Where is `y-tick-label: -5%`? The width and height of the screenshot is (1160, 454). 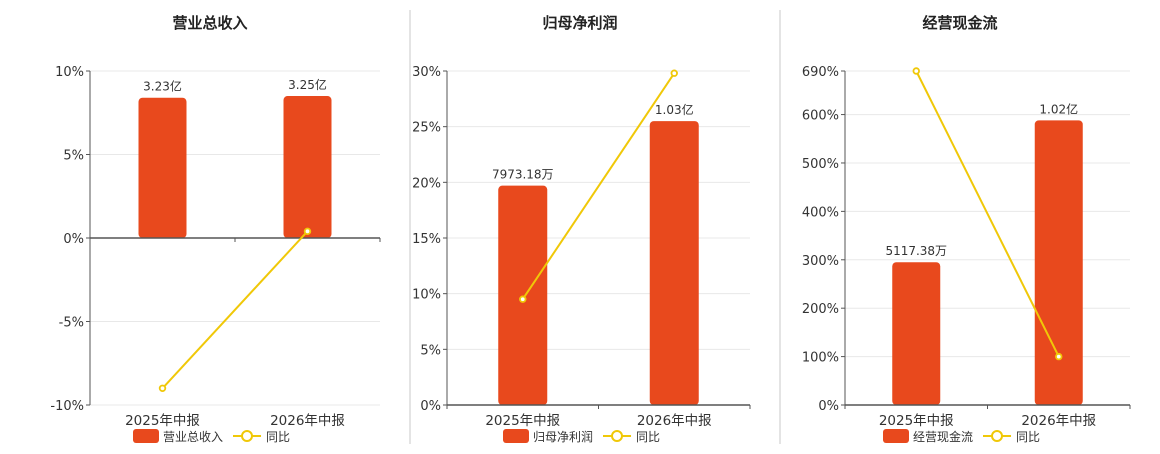
y-tick-label: -5% is located at coordinates (71, 323).